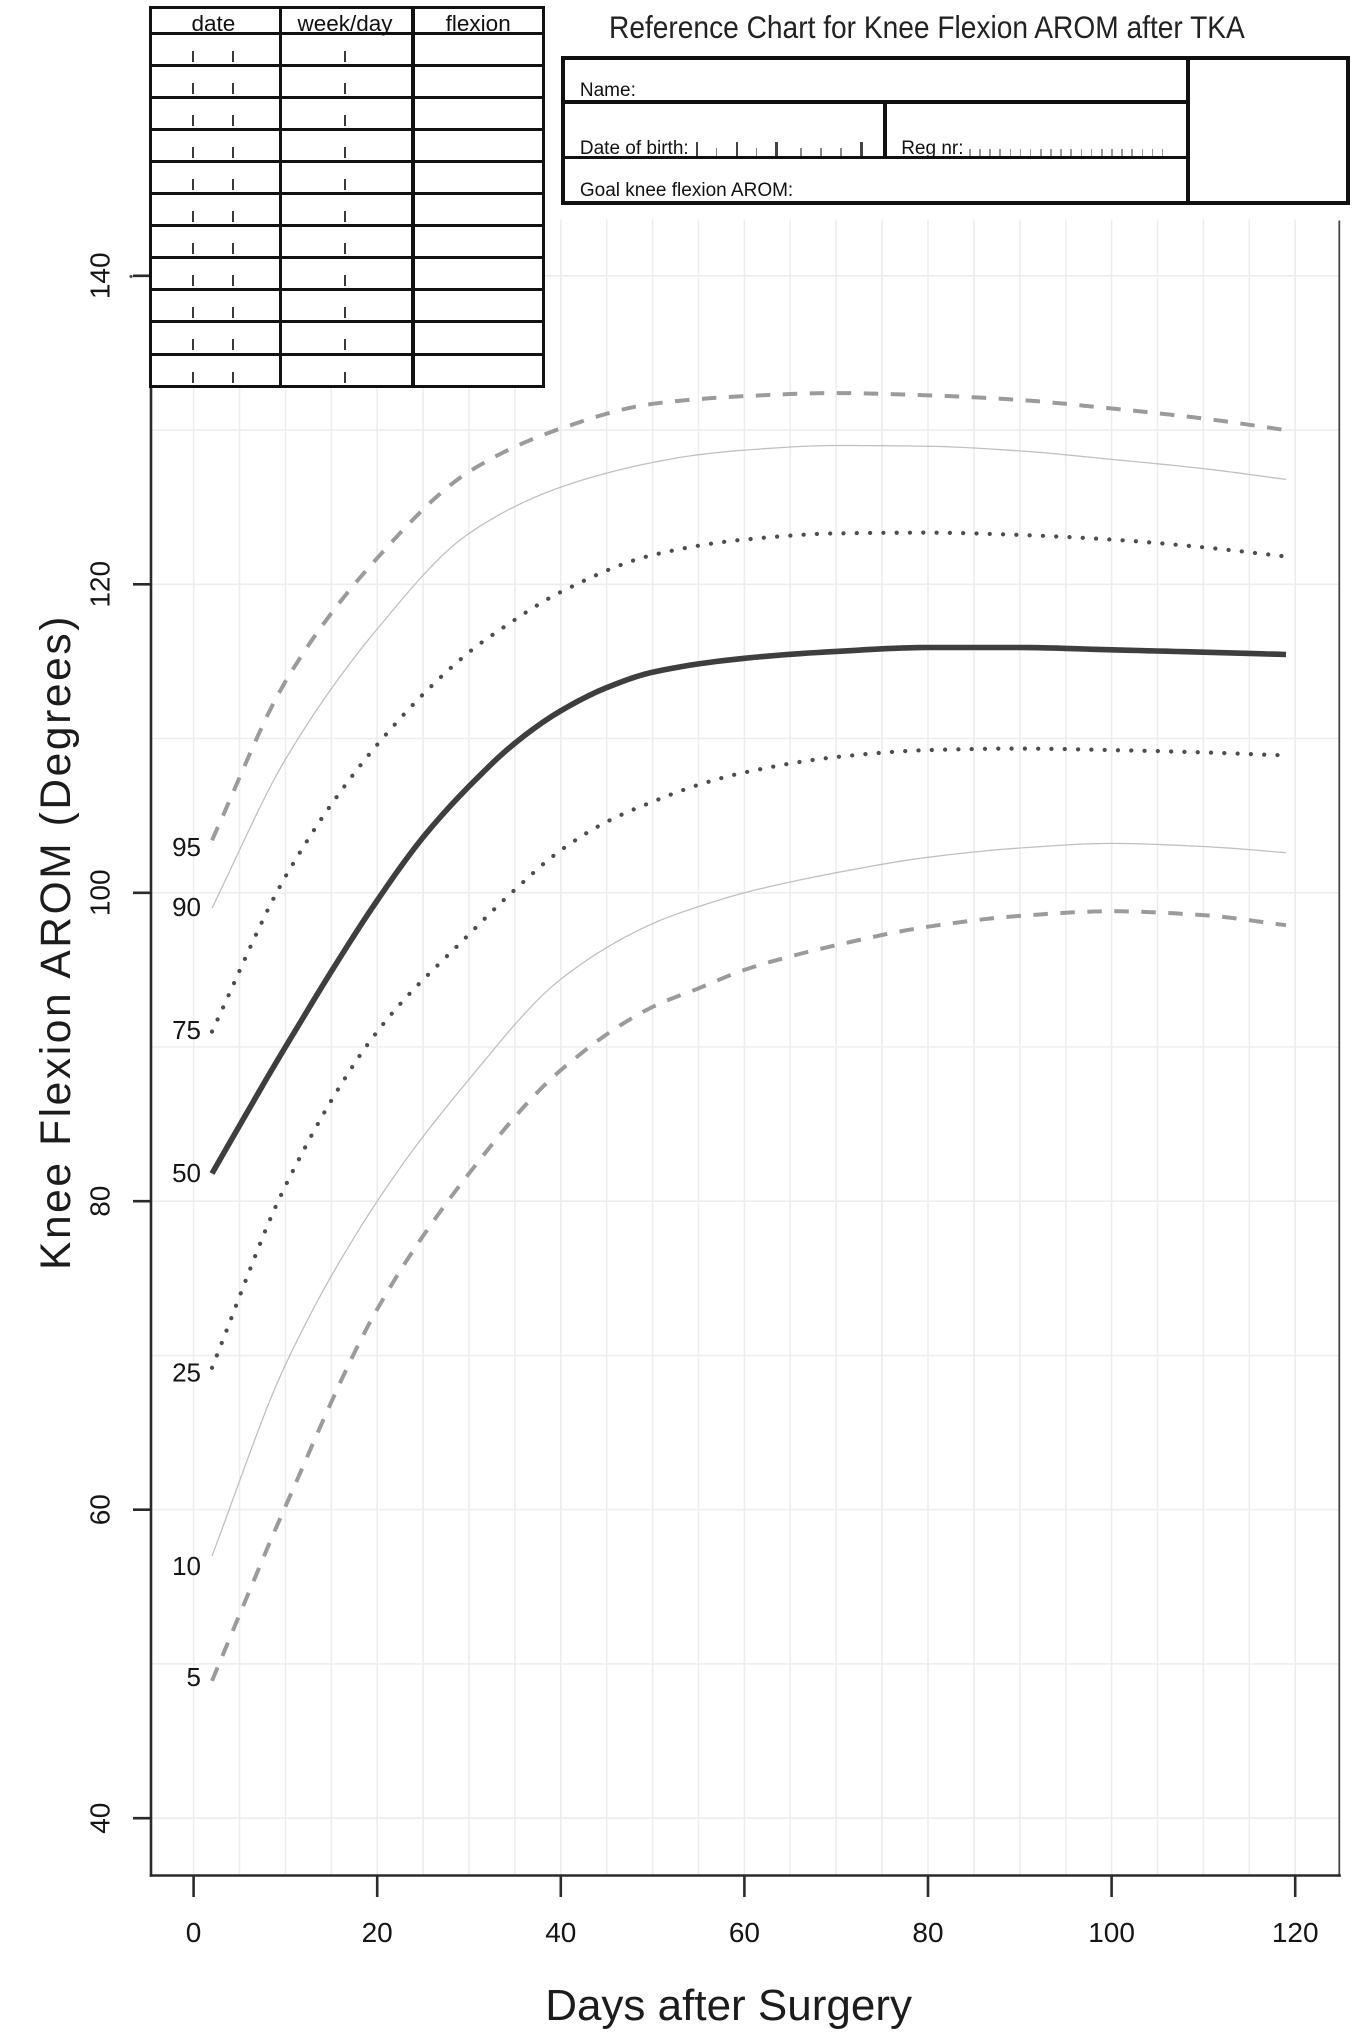 Image resolution: width=1356 pixels, height=2032 pixels. I want to click on svg-text: 5, so click(194, 1677).